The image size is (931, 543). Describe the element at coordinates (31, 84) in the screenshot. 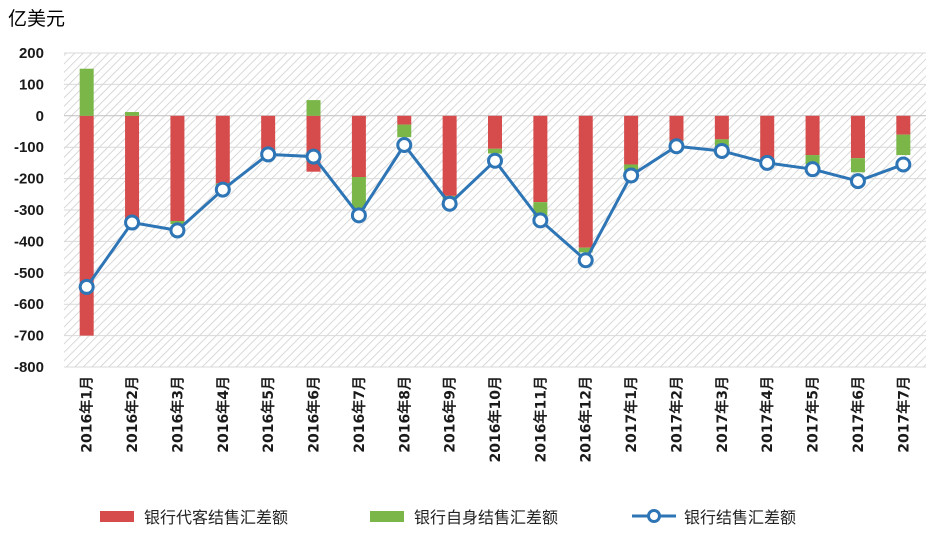

I see `y-tick-label: 100` at that location.